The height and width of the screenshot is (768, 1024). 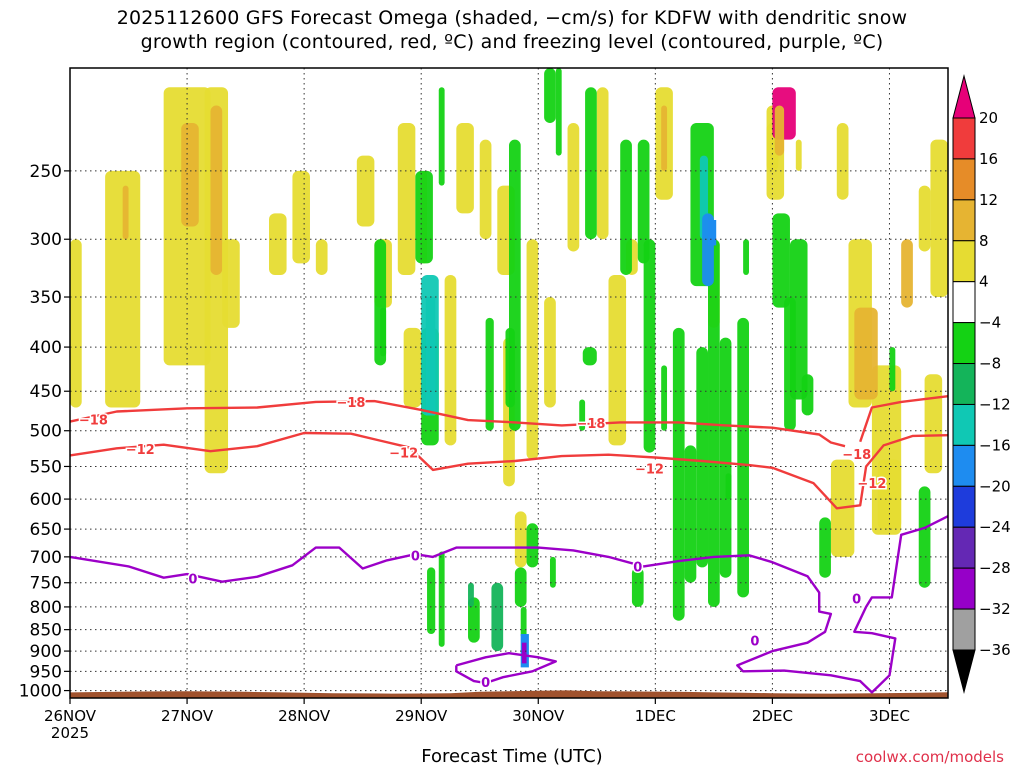 I want to click on y-tick-label: 500, so click(x=46, y=432).